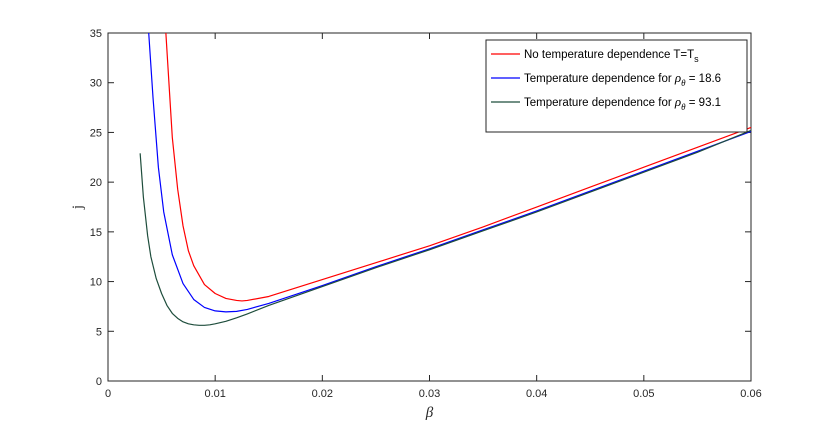 The width and height of the screenshot is (830, 428). What do you see at coordinates (322, 394) in the screenshot?
I see `x-tick-label: 0.02` at bounding box center [322, 394].